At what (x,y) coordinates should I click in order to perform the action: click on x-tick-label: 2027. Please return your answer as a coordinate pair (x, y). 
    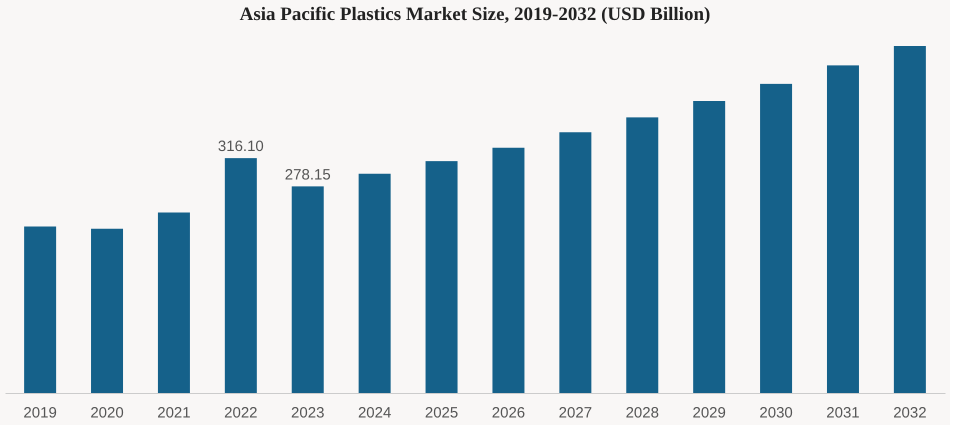
    Looking at the image, I should click on (575, 413).